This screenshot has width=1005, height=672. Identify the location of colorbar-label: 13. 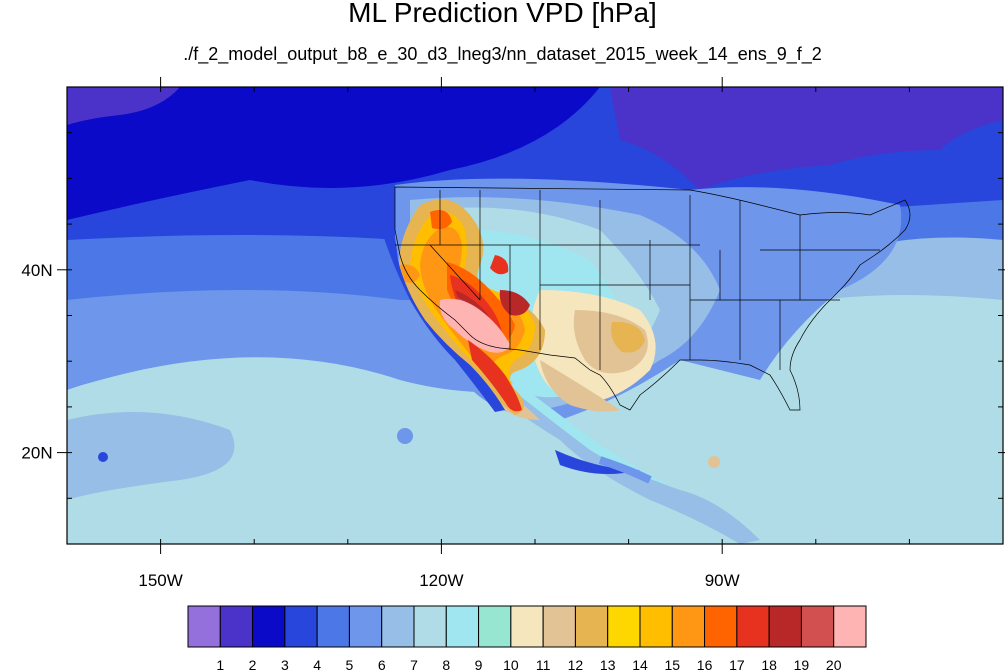
(608, 664).